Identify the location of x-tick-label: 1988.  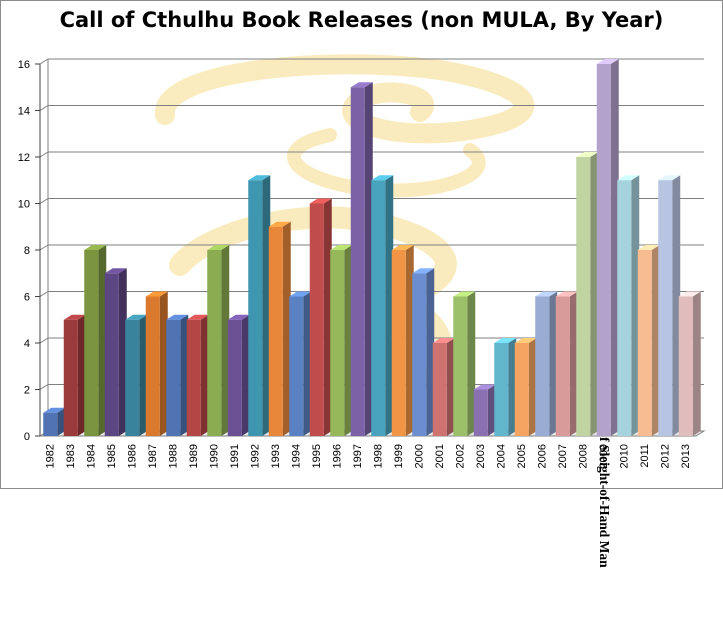
(173, 456).